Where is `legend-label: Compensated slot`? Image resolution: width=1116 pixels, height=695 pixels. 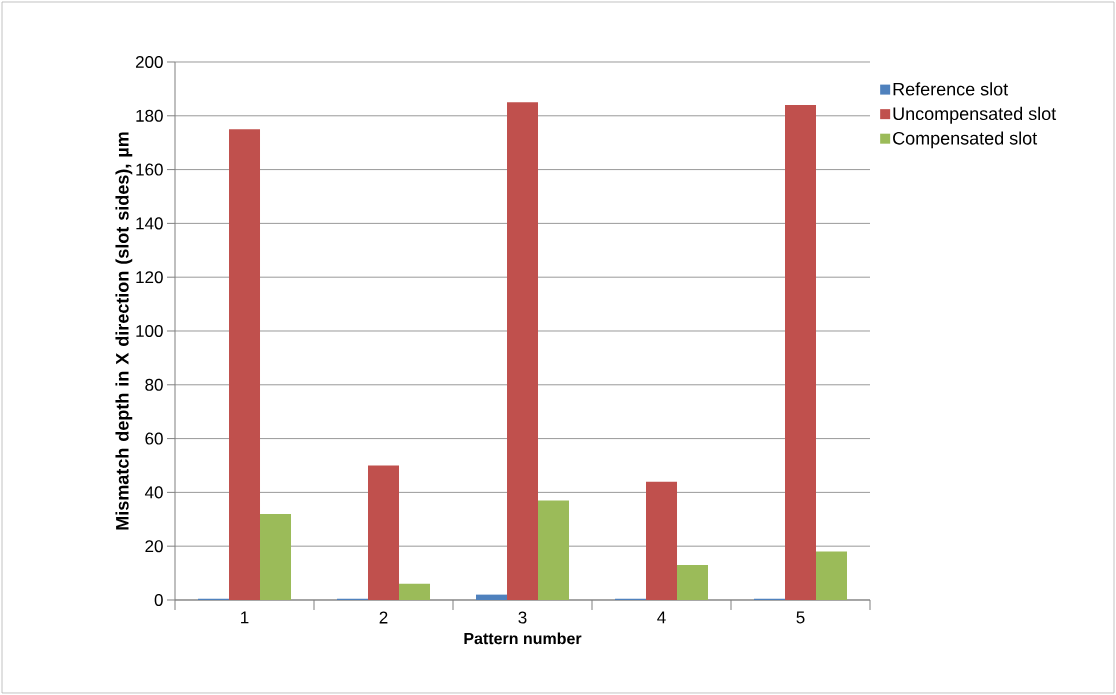 legend-label: Compensated slot is located at coordinates (965, 140).